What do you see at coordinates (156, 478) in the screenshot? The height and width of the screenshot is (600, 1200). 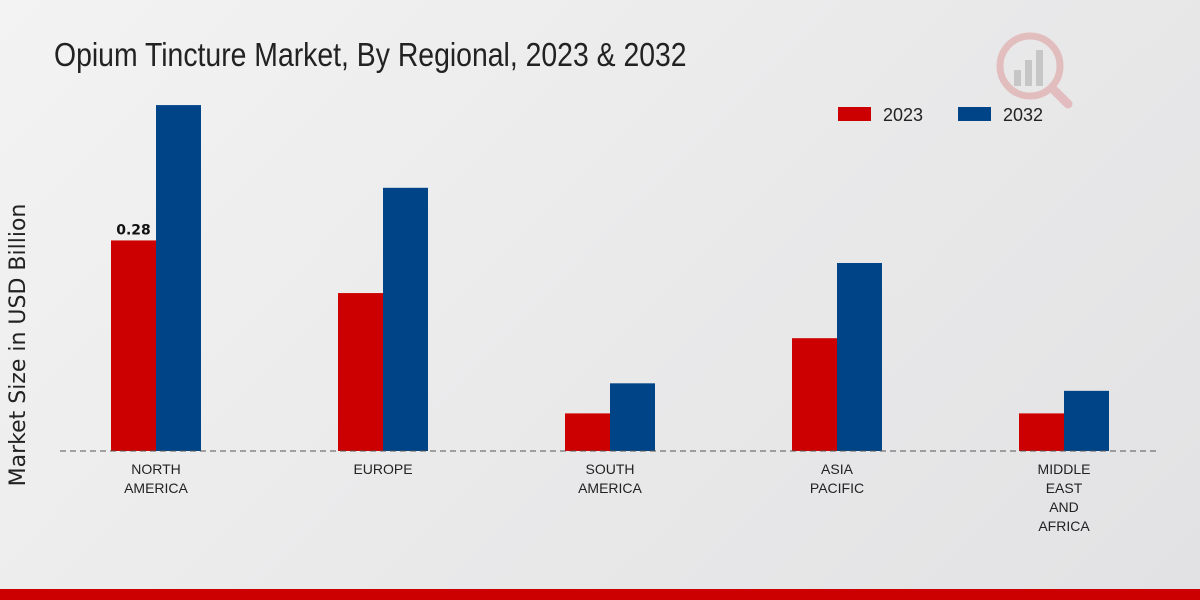 I see `x-tick-north-america: NORTH AMERICA` at bounding box center [156, 478].